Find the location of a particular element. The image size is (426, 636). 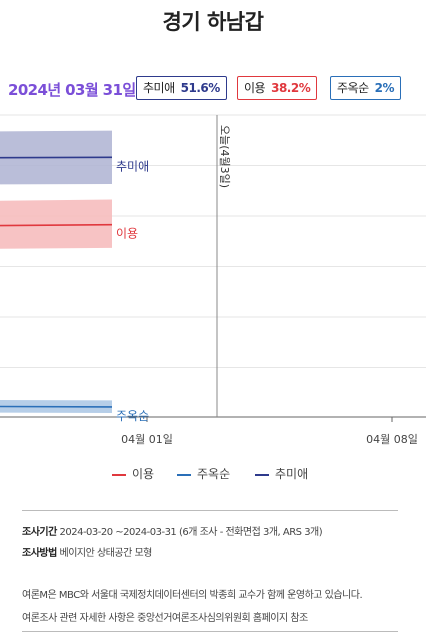

legend-item-chu: 추미애 is located at coordinates (281, 473).